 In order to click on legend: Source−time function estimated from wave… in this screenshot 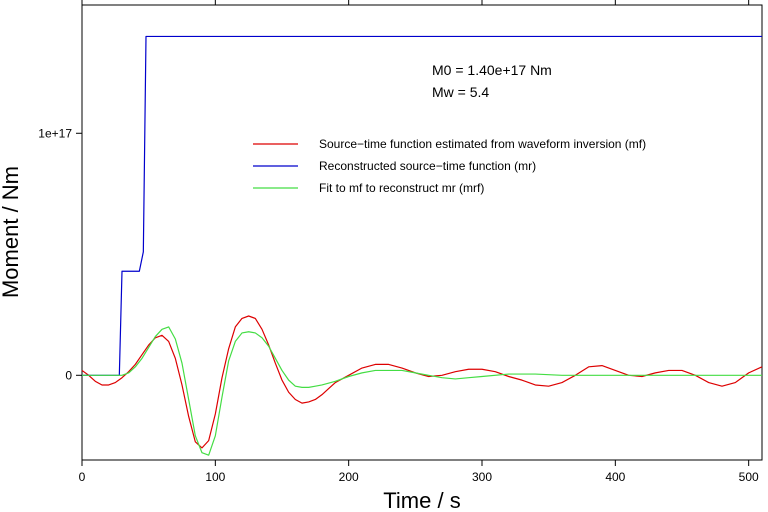, I will do `click(449, 166)`.